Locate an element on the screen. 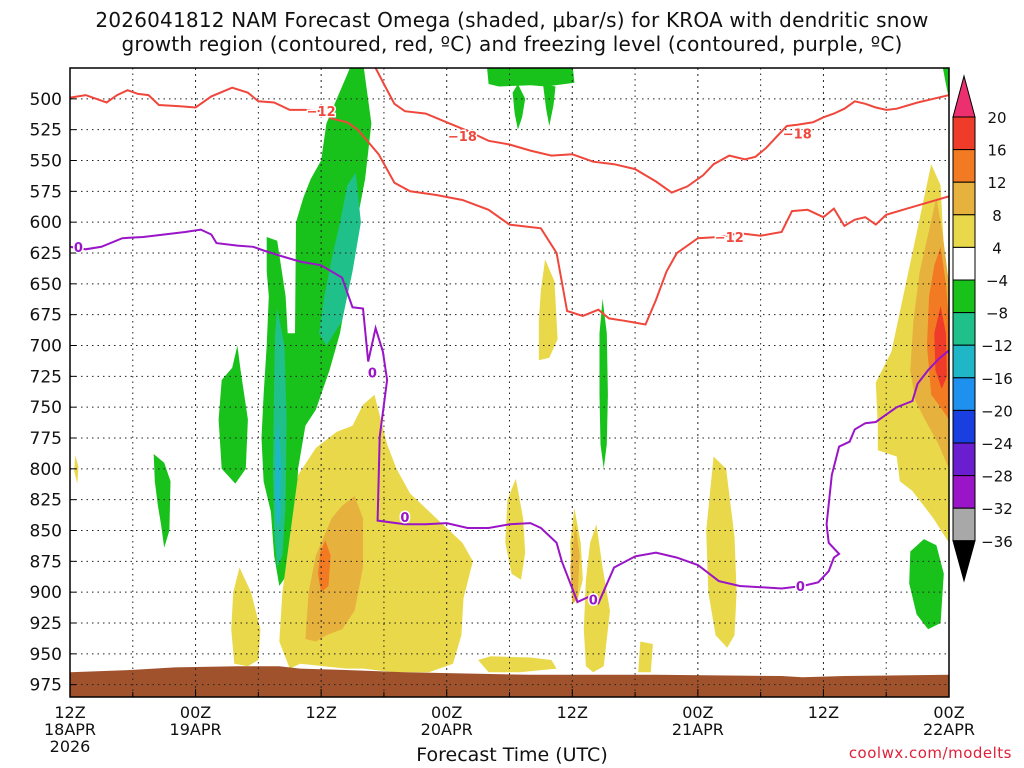 This screenshot has width=1024, height=768. y-tick-label-675: 675 is located at coordinates (46, 316).